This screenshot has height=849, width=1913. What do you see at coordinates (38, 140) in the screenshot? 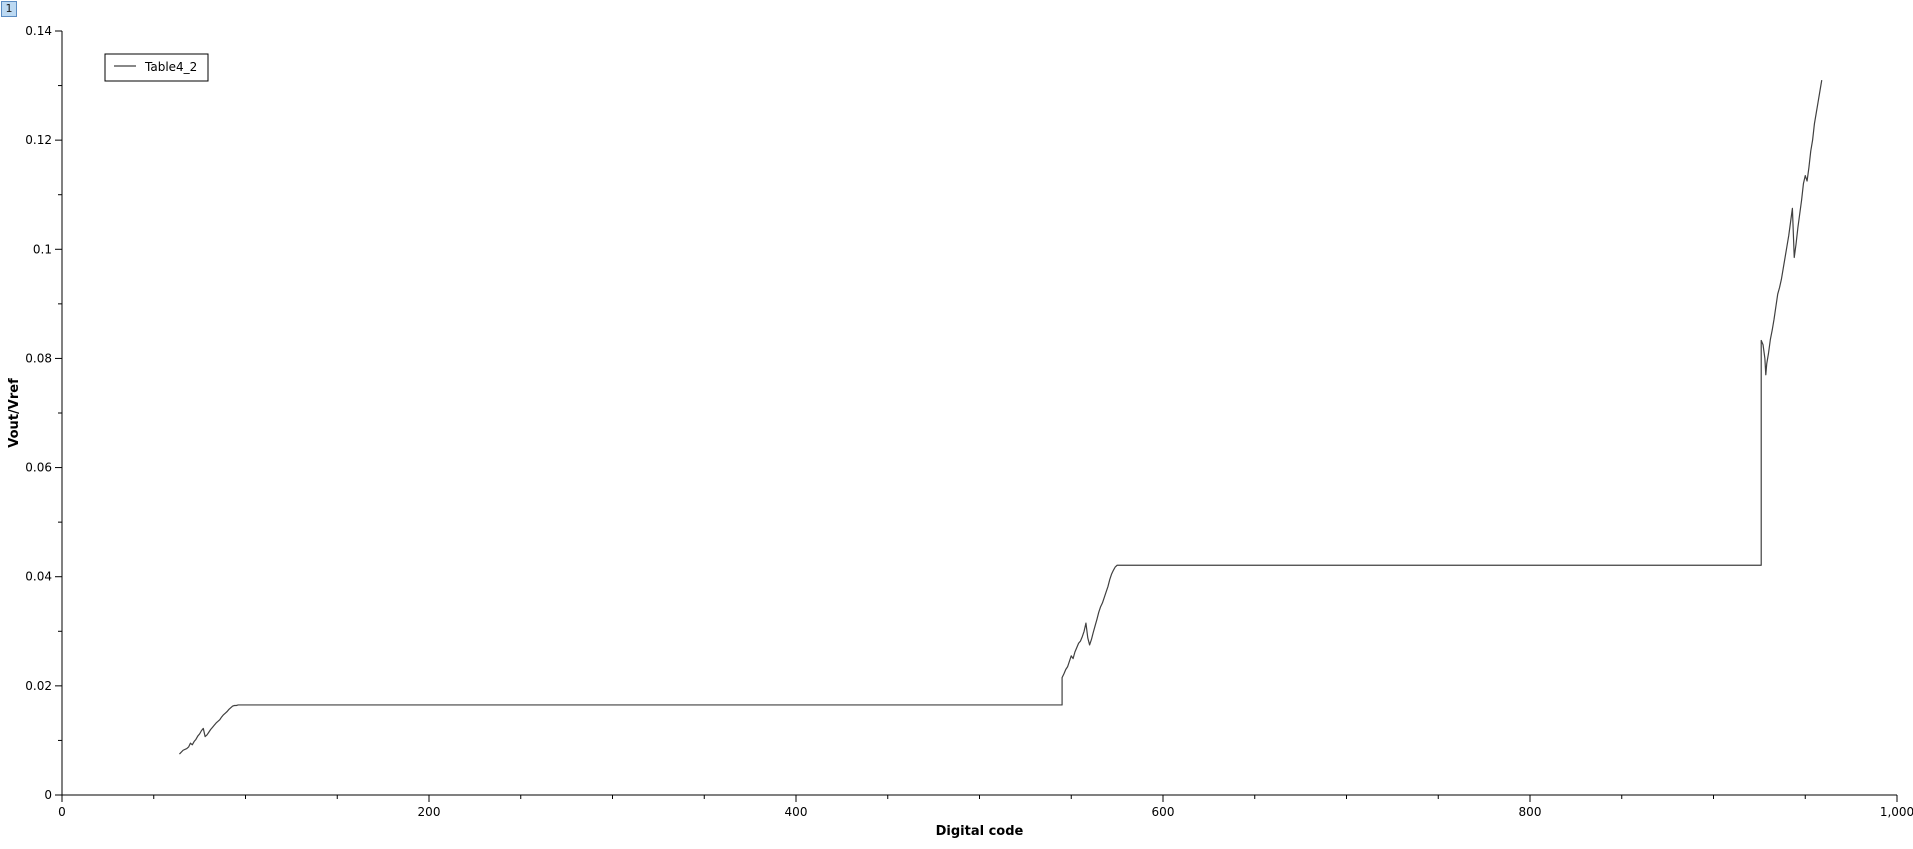
I see `y-tick-label: 0.12` at bounding box center [38, 140].